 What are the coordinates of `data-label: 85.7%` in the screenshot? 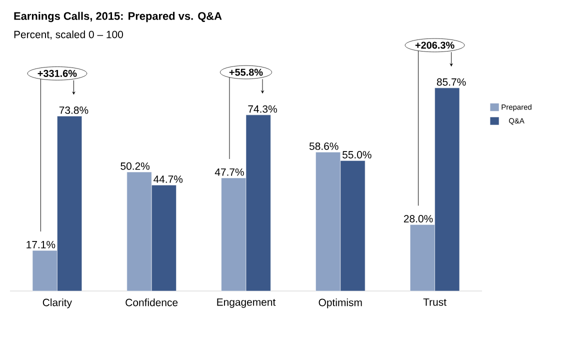 It's located at (451, 82).